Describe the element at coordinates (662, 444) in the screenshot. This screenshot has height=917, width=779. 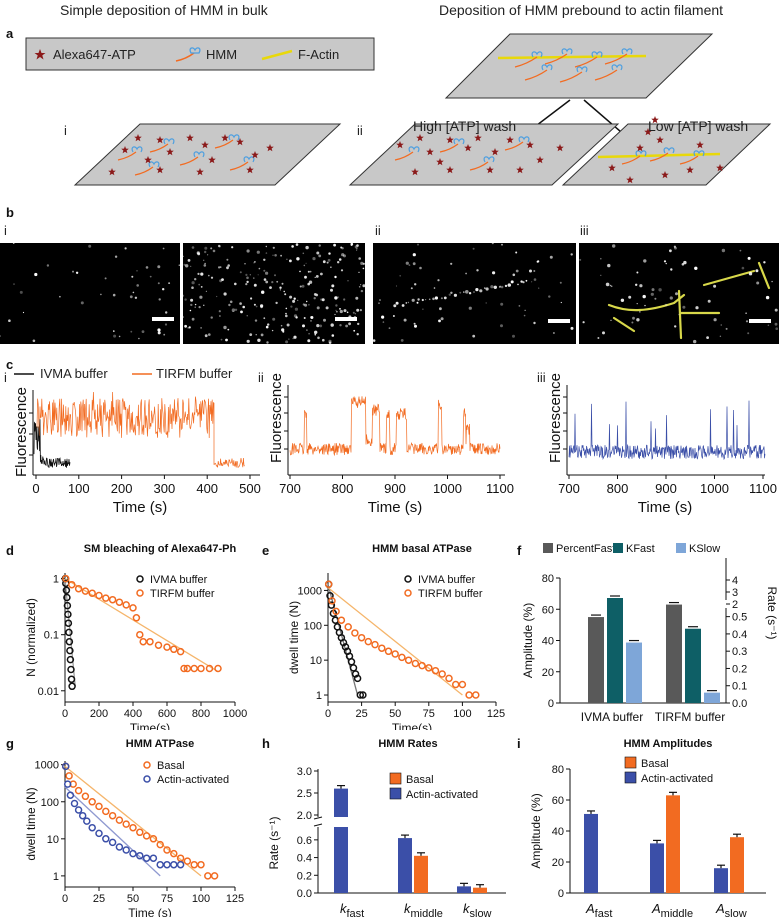
I see `trace-chart-c-iii: Fluorescence 700 800 900 1000 1100 Time (s)` at that location.